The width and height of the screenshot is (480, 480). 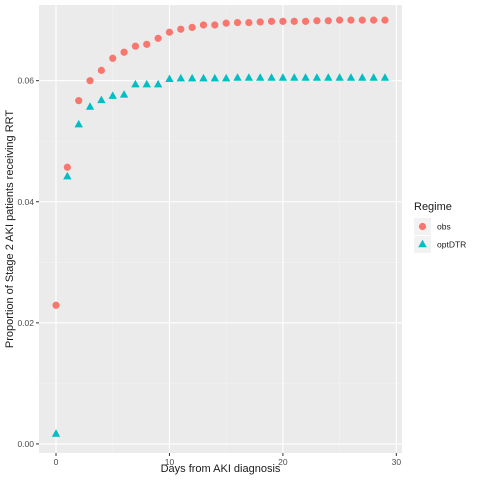 I want to click on y-tick-label: 0.00, so click(x=25, y=444).